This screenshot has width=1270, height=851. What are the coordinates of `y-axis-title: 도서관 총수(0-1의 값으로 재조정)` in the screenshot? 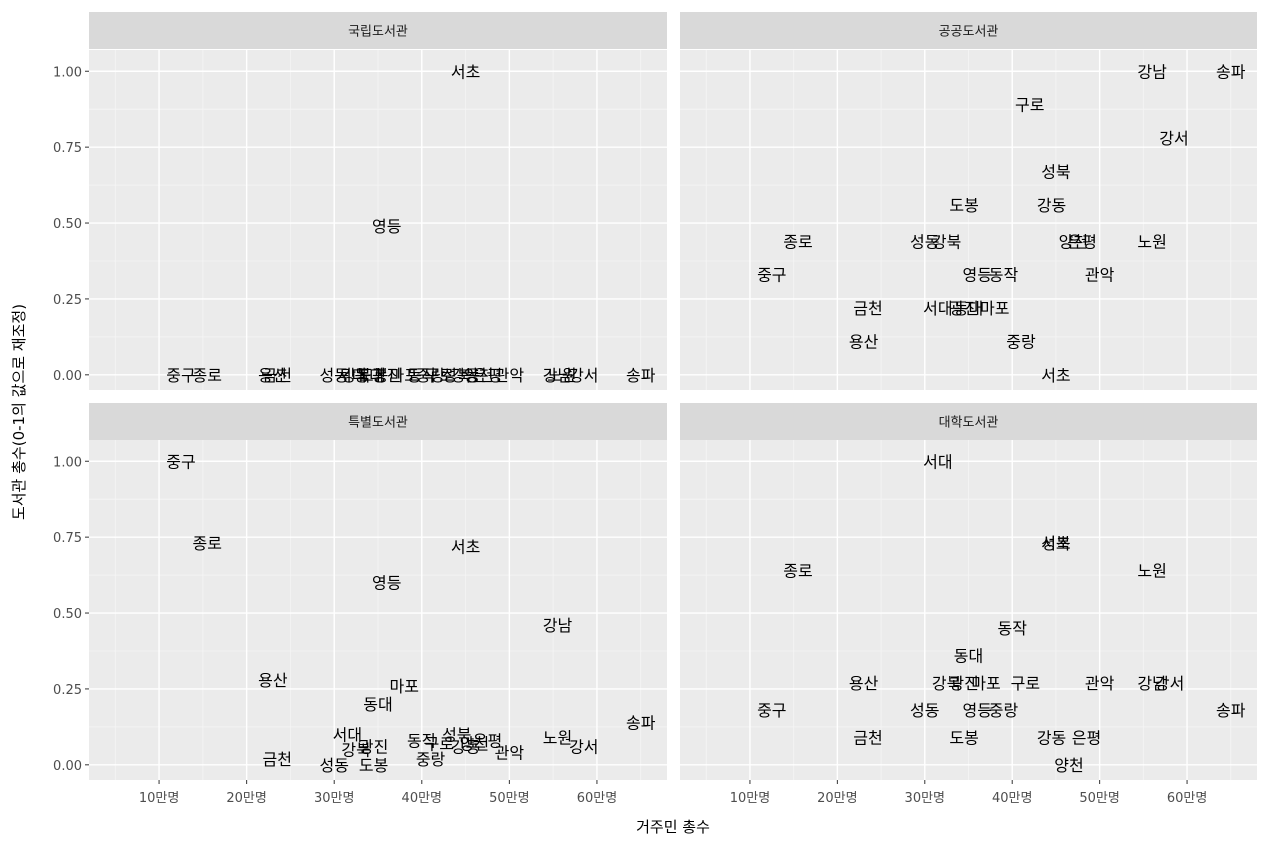 It's located at (19, 412).